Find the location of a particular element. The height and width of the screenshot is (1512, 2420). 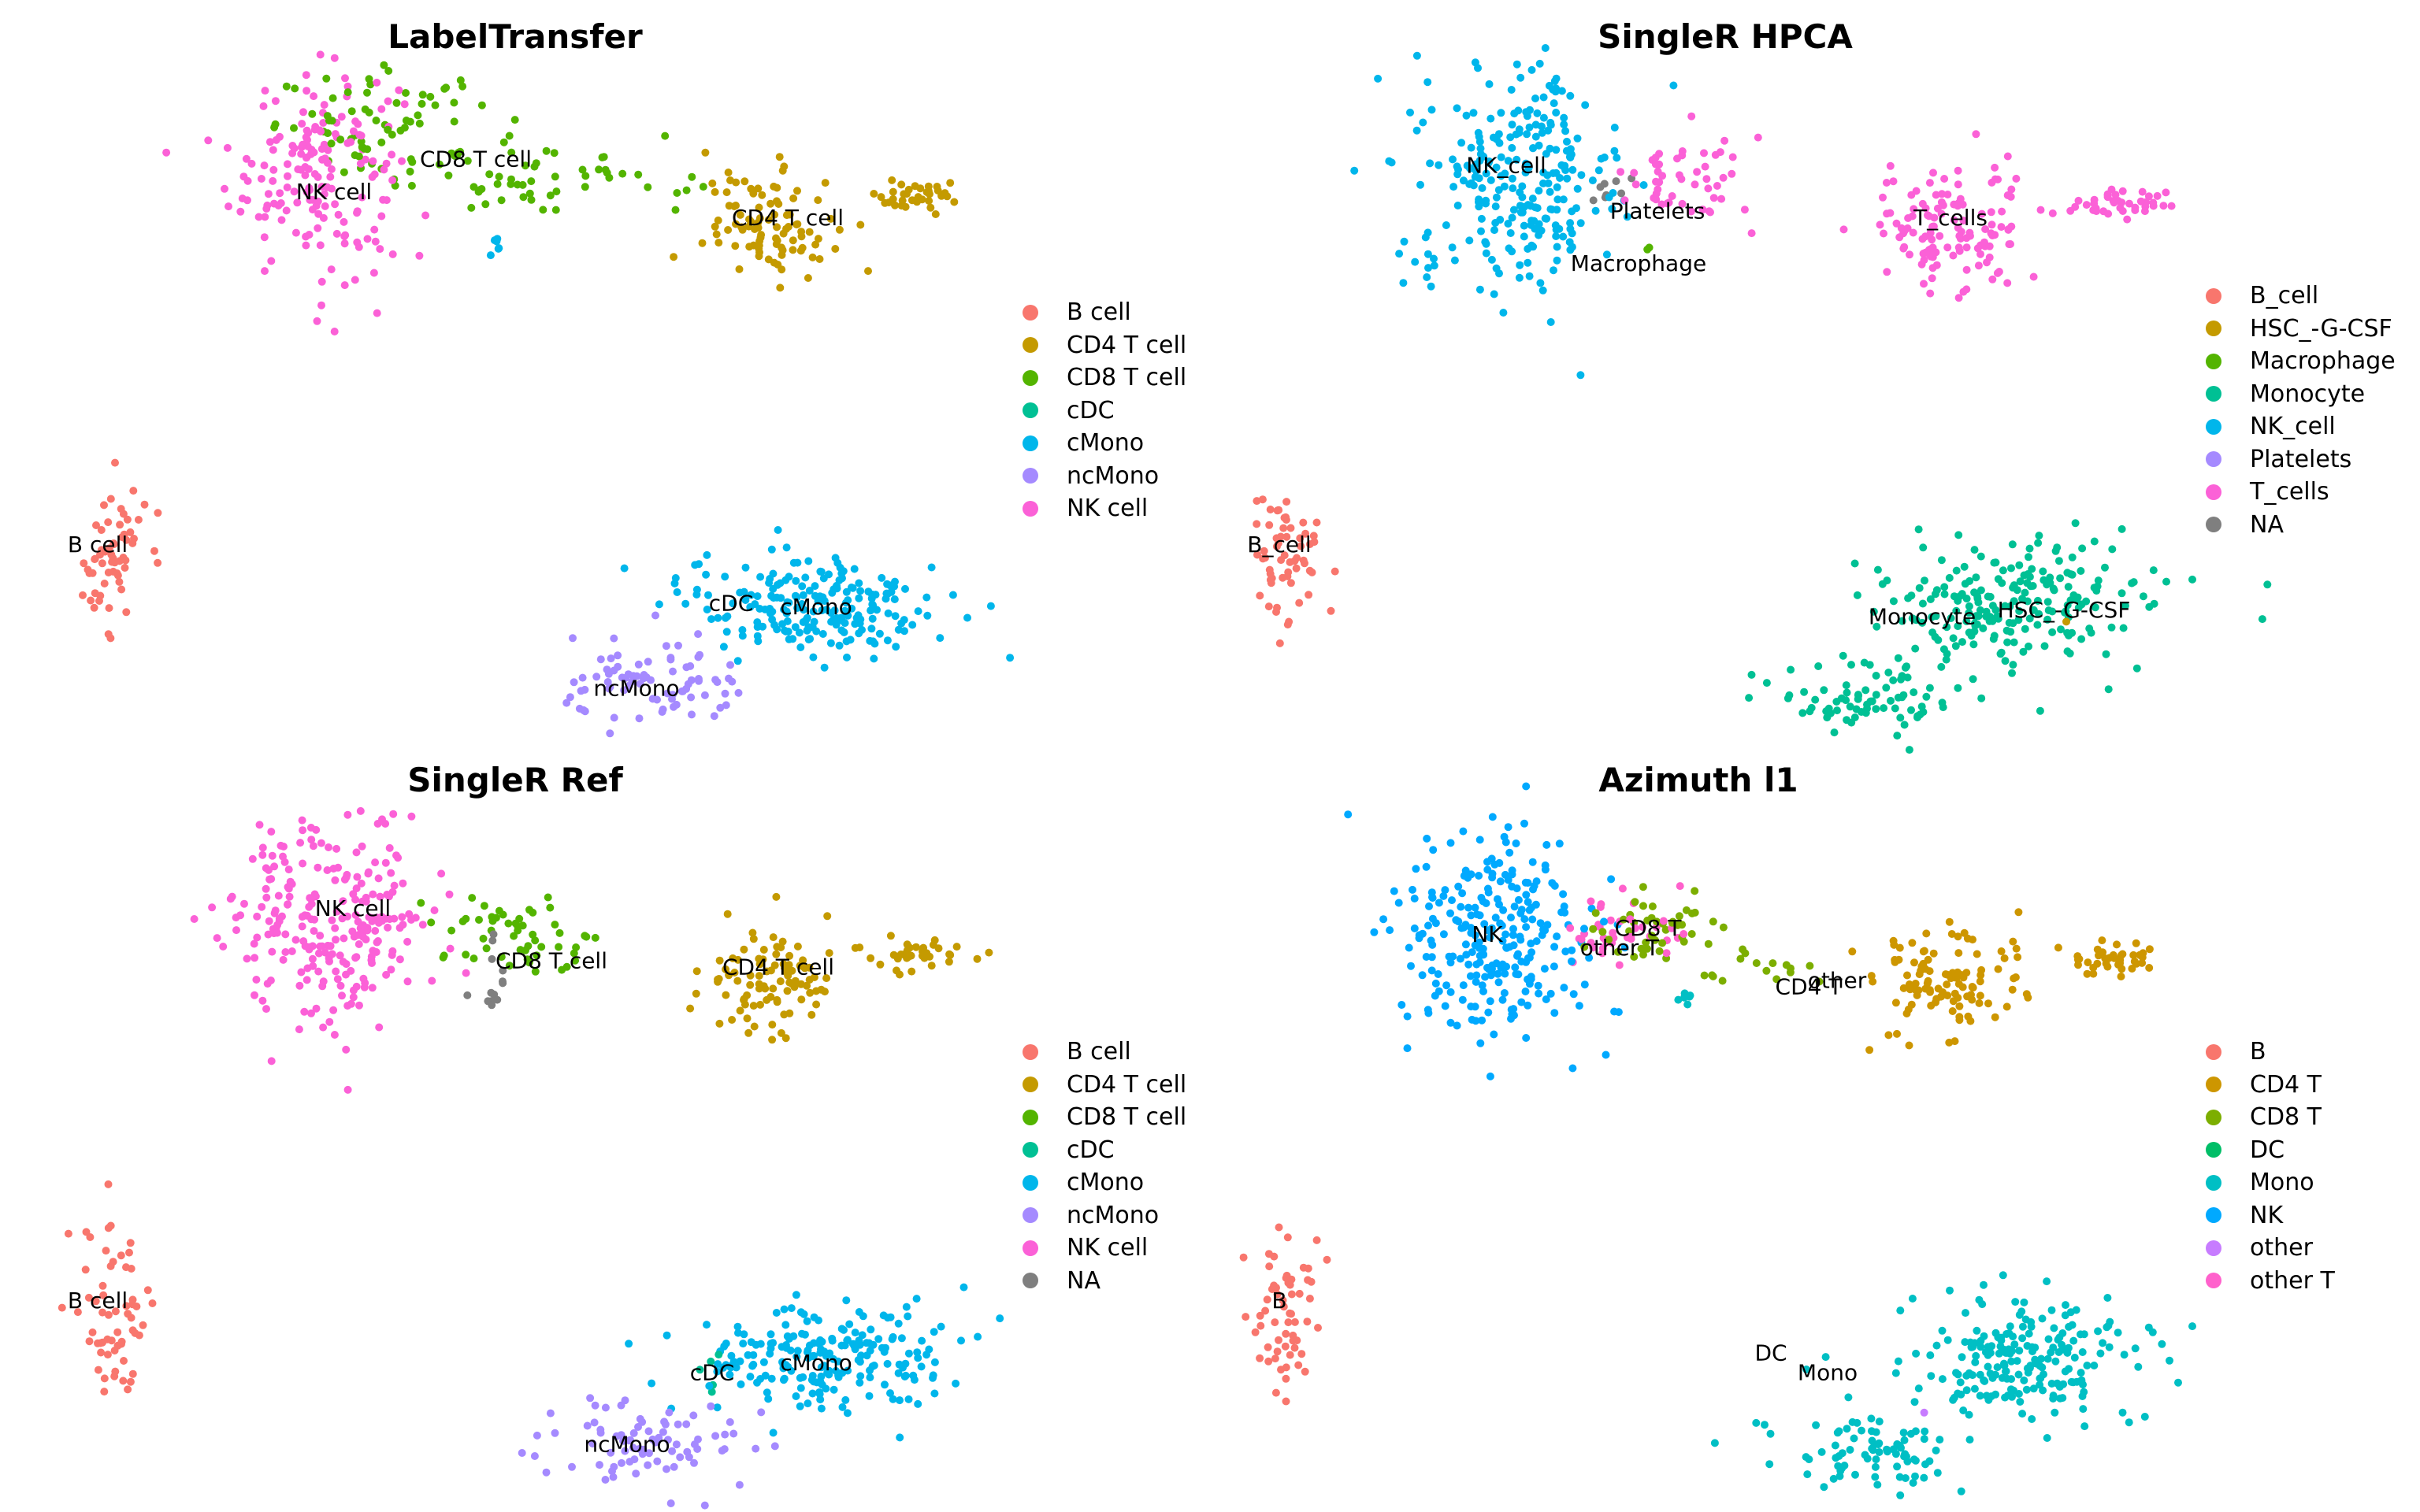

legend-item: B cell is located at coordinates (1102, 1052).